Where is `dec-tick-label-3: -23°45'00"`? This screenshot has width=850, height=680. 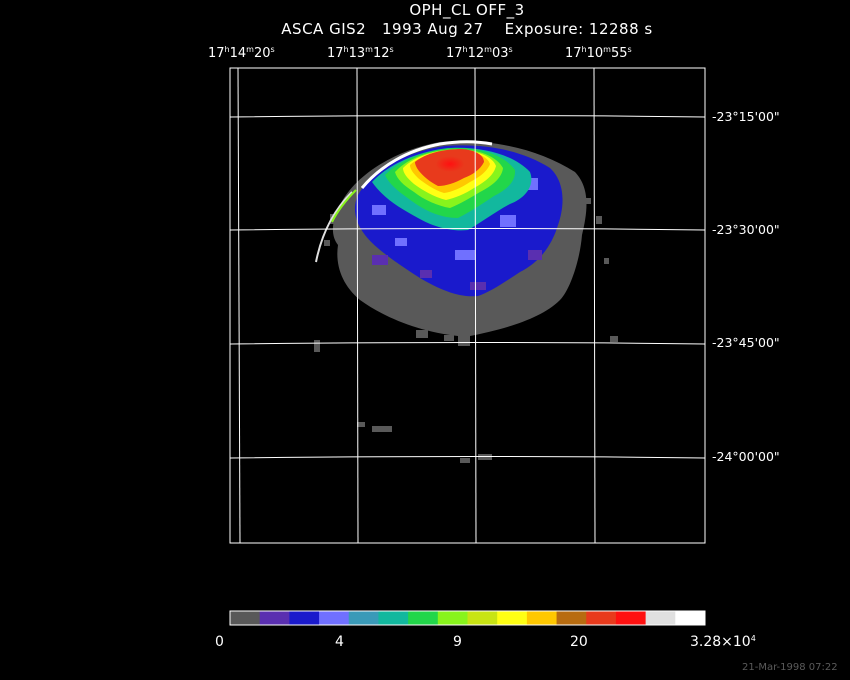 dec-tick-label-3: -23°45'00" is located at coordinates (746, 342).